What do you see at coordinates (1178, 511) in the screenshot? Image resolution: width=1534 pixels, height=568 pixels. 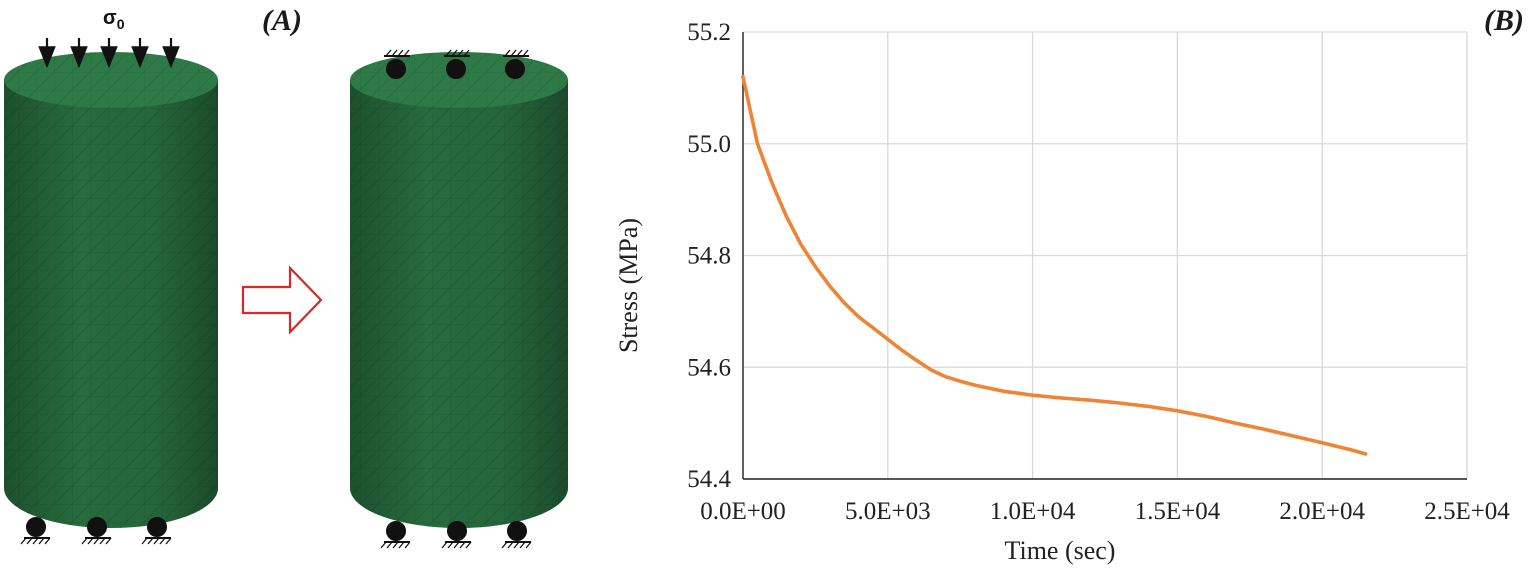 I see `x-tick-label: 1.5E+04` at bounding box center [1178, 511].